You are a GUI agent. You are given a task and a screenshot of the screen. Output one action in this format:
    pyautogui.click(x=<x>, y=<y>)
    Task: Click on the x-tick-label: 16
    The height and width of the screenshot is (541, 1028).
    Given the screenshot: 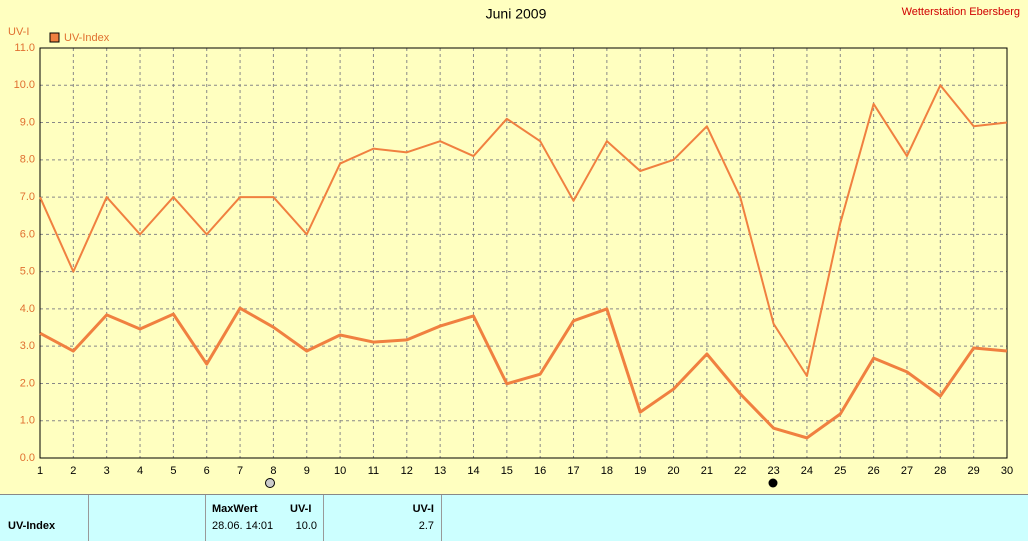 What is the action you would take?
    pyautogui.click(x=540, y=471)
    